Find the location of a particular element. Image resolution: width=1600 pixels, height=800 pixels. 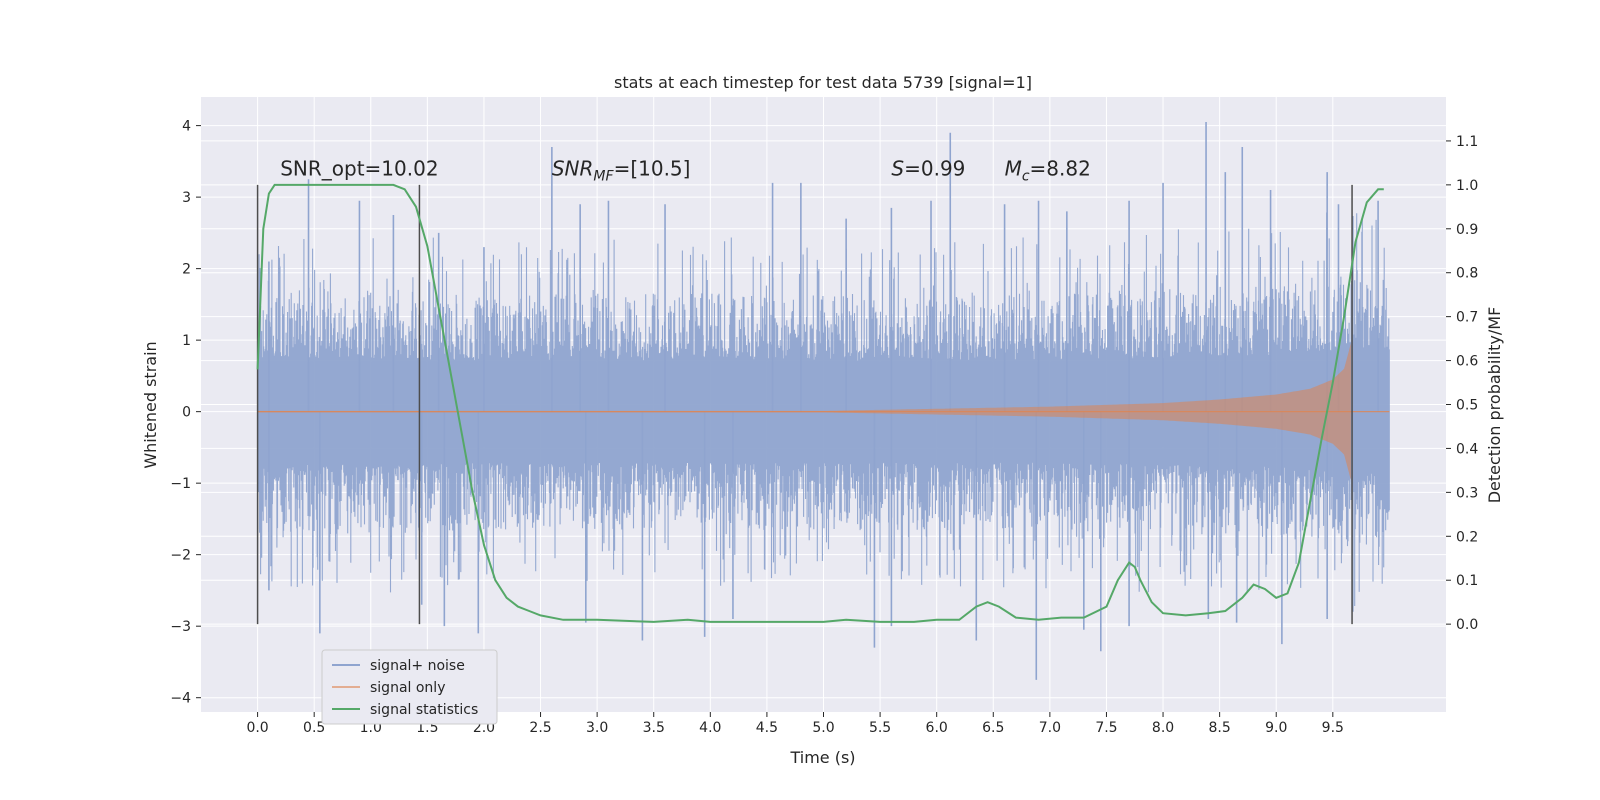

left-y-tick-label: −4 is located at coordinates (180, 699).